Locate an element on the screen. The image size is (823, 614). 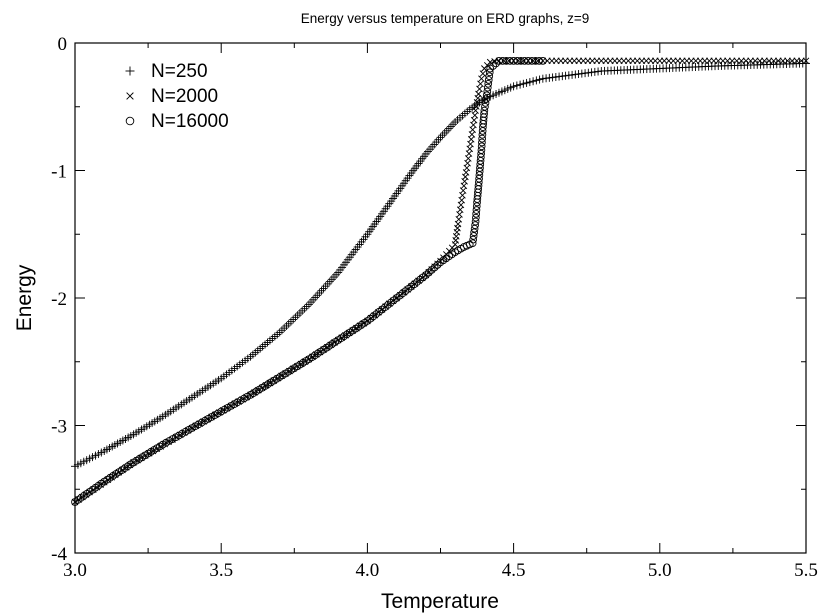
x-tick-label: 3.0 is located at coordinates (75, 570).